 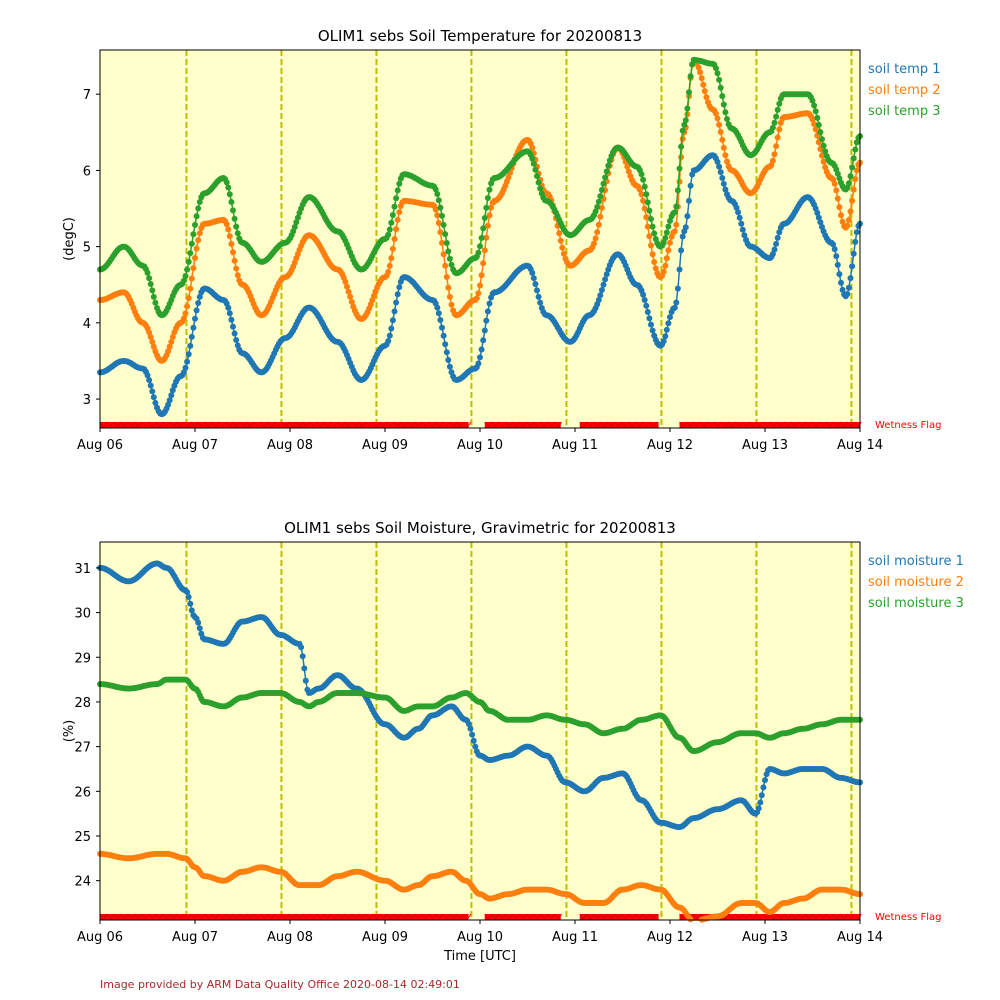 What do you see at coordinates (87, 324) in the screenshot?
I see `chart1-y-tick-label: 4` at bounding box center [87, 324].